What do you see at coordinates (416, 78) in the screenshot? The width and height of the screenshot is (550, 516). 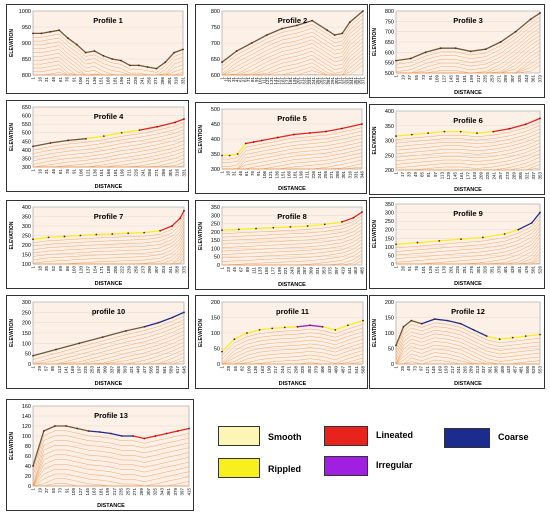 I see `x-tick-label: 55` at bounding box center [416, 78].